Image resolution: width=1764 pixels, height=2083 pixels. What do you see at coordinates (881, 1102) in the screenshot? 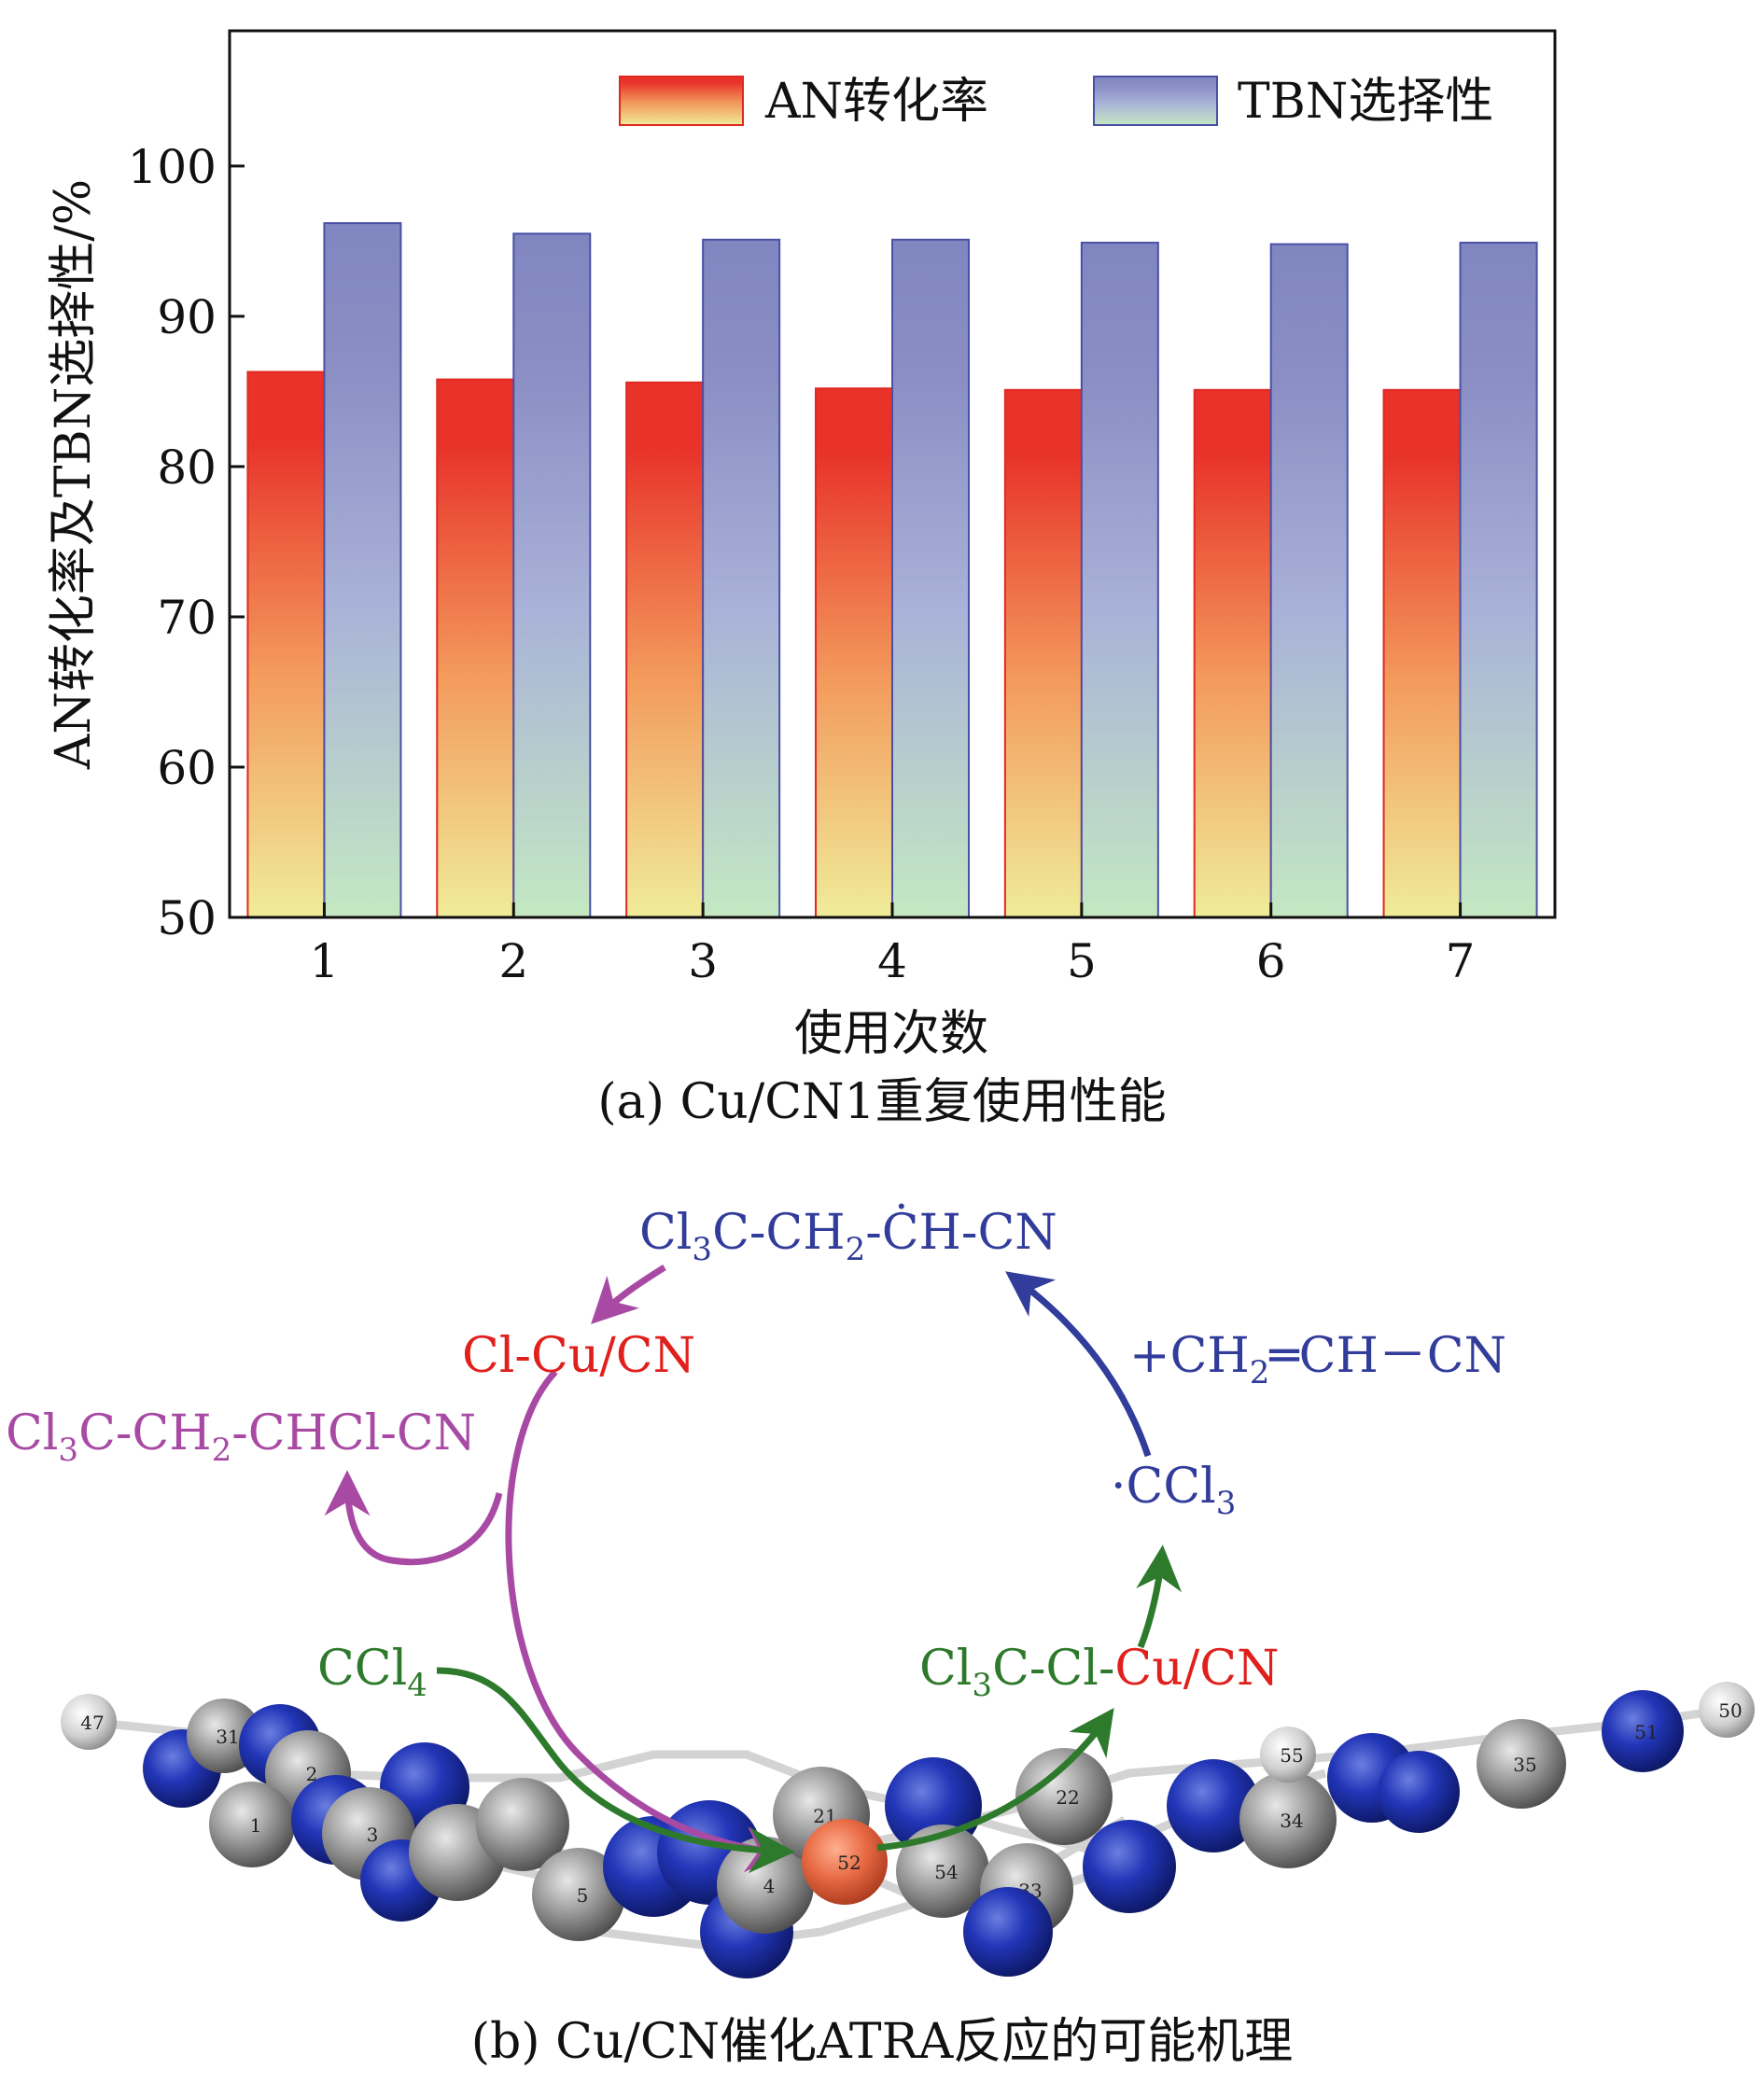
I see `caption-a: (a) Cu/CN1重复使用性能` at bounding box center [881, 1102].